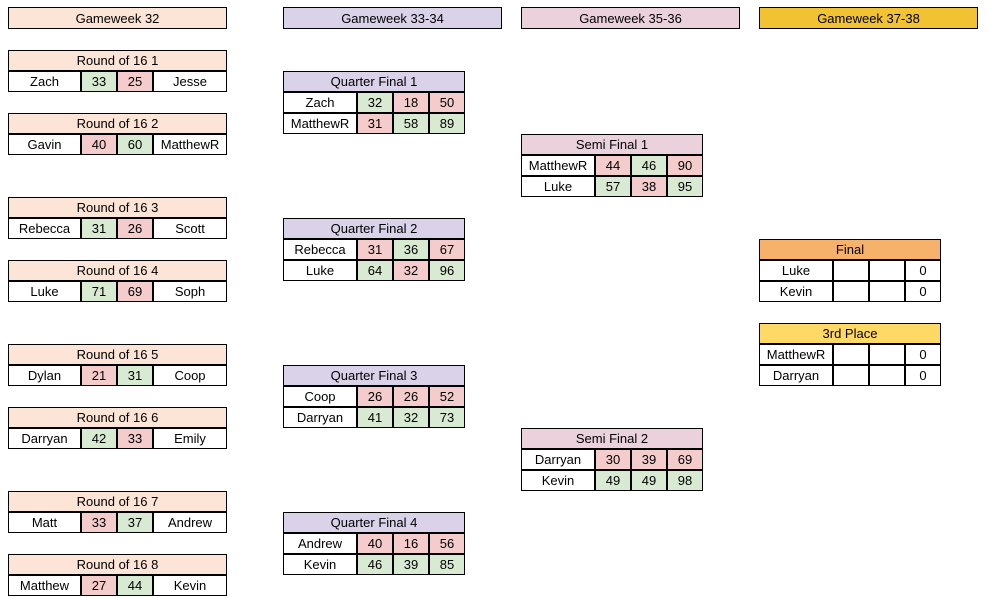  Describe the element at coordinates (411, 564) in the screenshot. I see `quarter-final-4-player2-gw2-score: 39` at that location.